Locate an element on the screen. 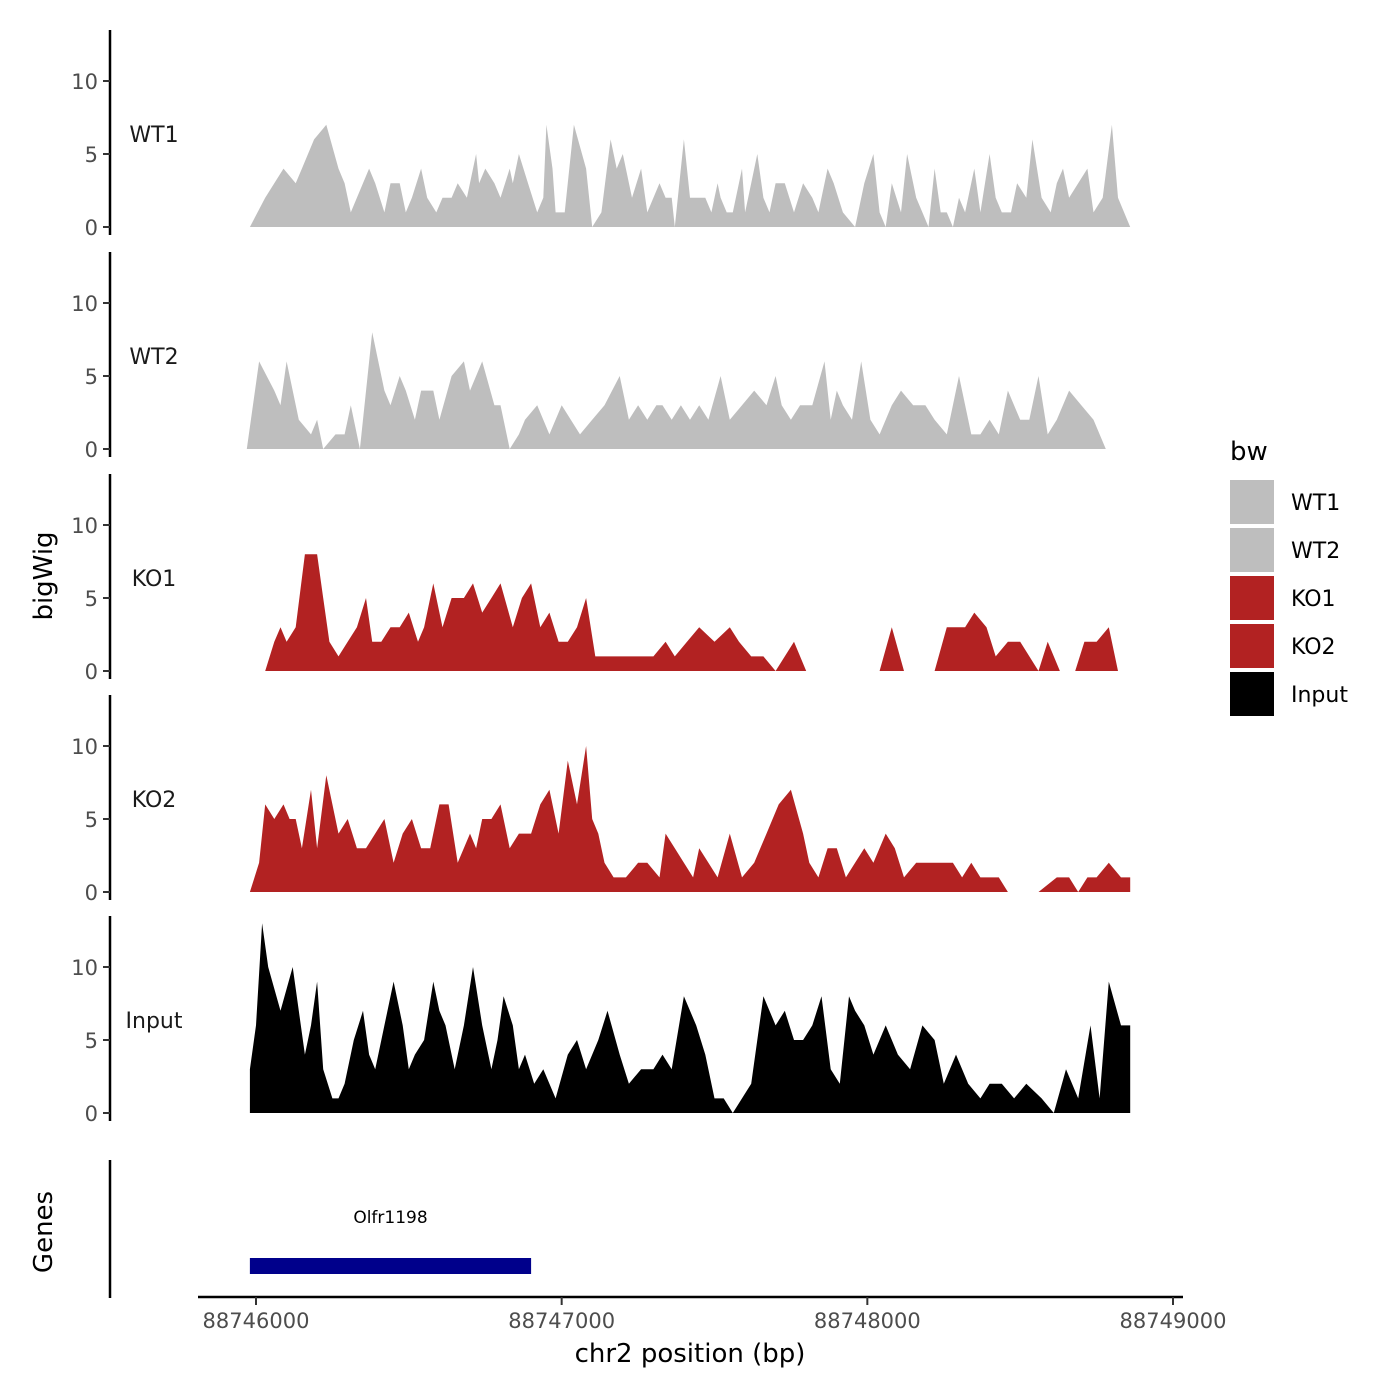  x-axis: 88746000 88747000 88748000 88749000 is located at coordinates (712, 1314).